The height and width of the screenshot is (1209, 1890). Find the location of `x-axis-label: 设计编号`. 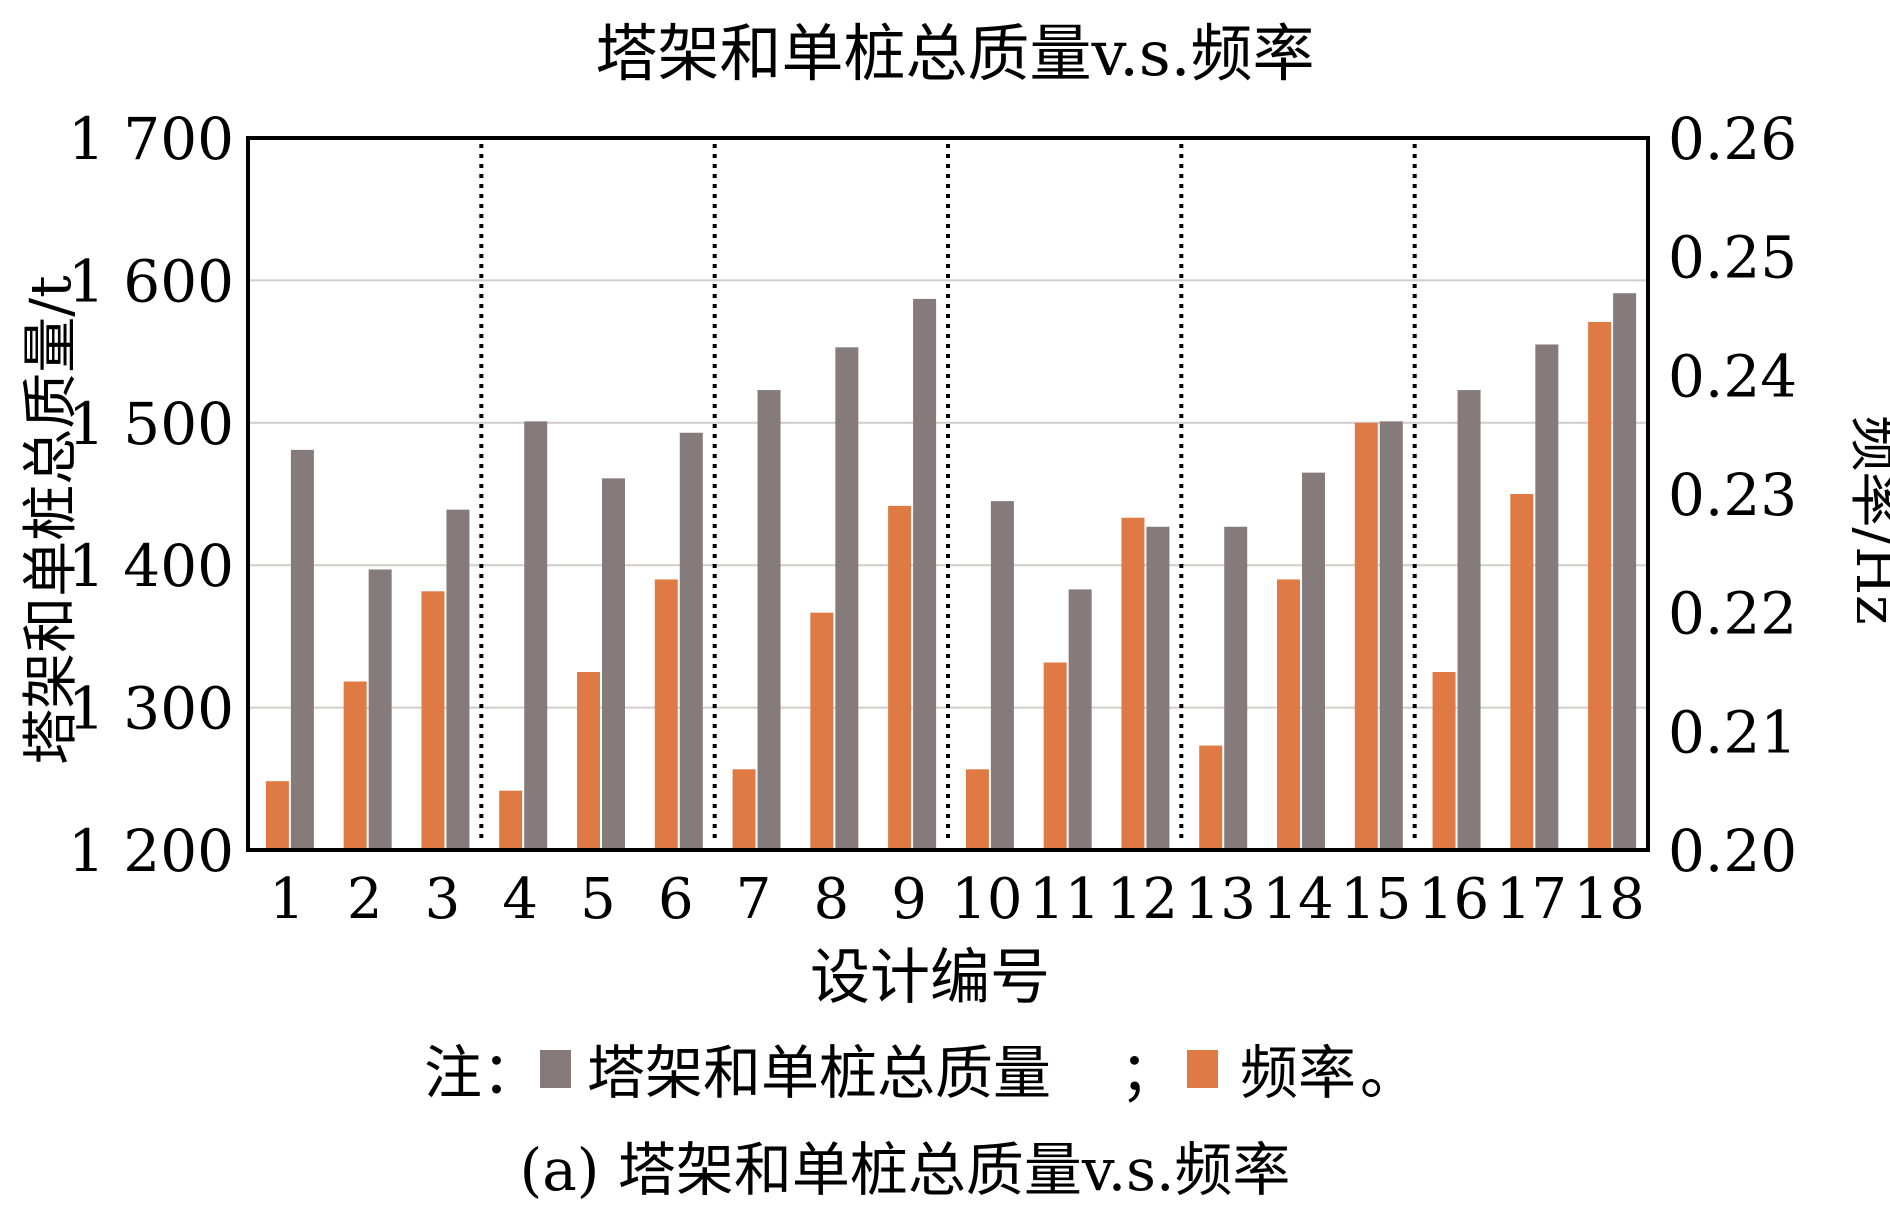

x-axis-label: 设计编号 is located at coordinates (930, 978).